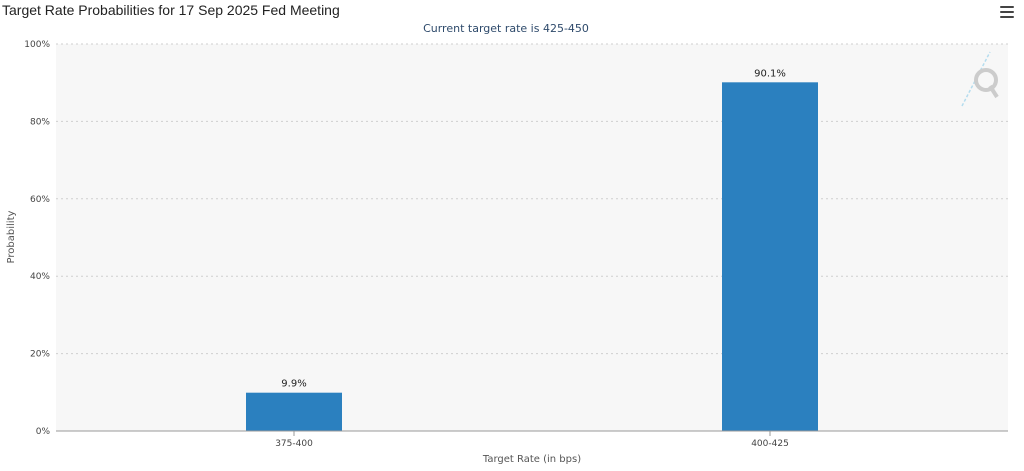 Image resolution: width=1024 pixels, height=471 pixels. What do you see at coordinates (40, 122) in the screenshot?
I see `y-tick-label: 80%` at bounding box center [40, 122].